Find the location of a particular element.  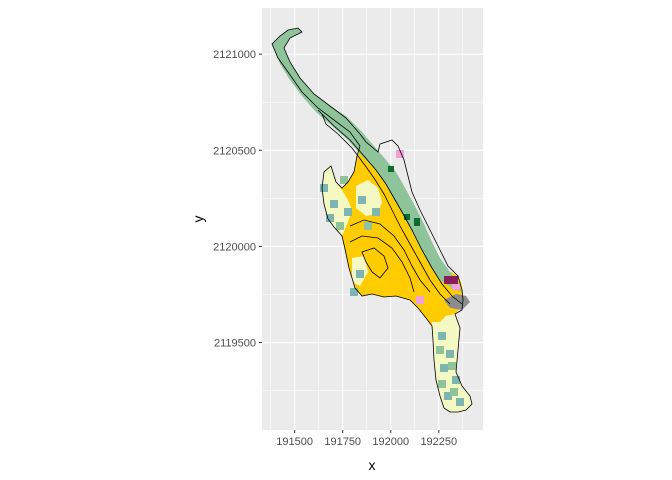

raster-pink-cells is located at coordinates (428, 227).